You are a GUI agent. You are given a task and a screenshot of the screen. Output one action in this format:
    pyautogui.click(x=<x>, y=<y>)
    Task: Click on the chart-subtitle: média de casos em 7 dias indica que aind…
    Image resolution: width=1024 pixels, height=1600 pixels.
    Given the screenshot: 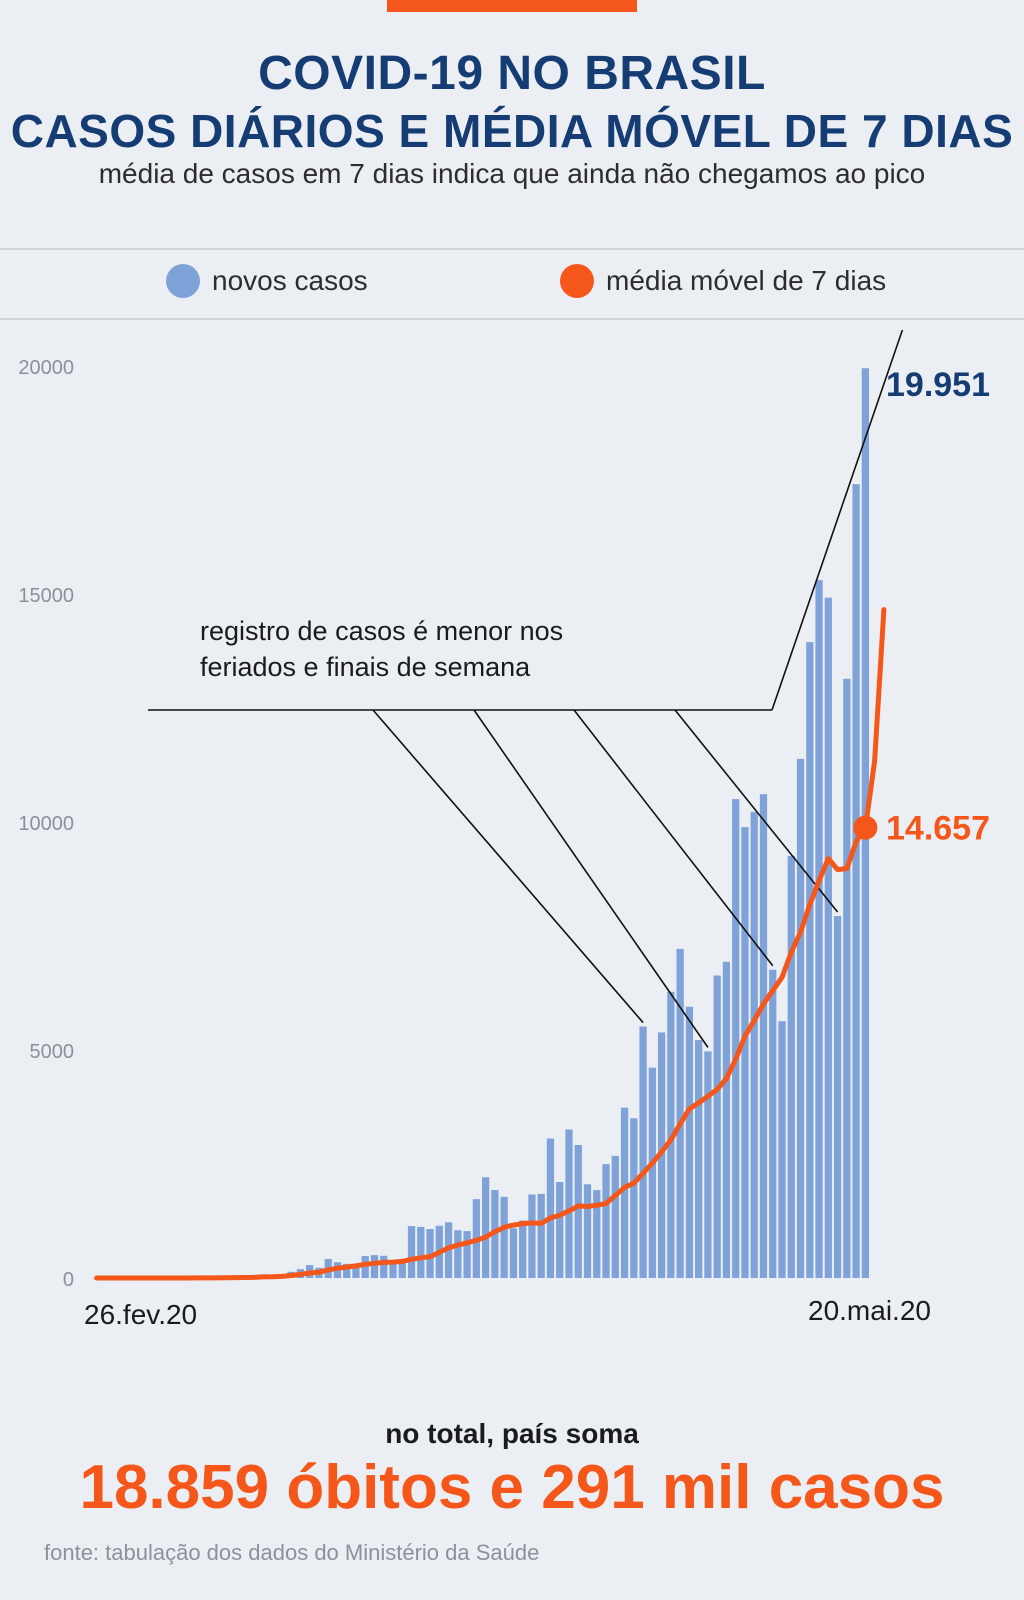 What is the action you would take?
    pyautogui.click(x=512, y=173)
    